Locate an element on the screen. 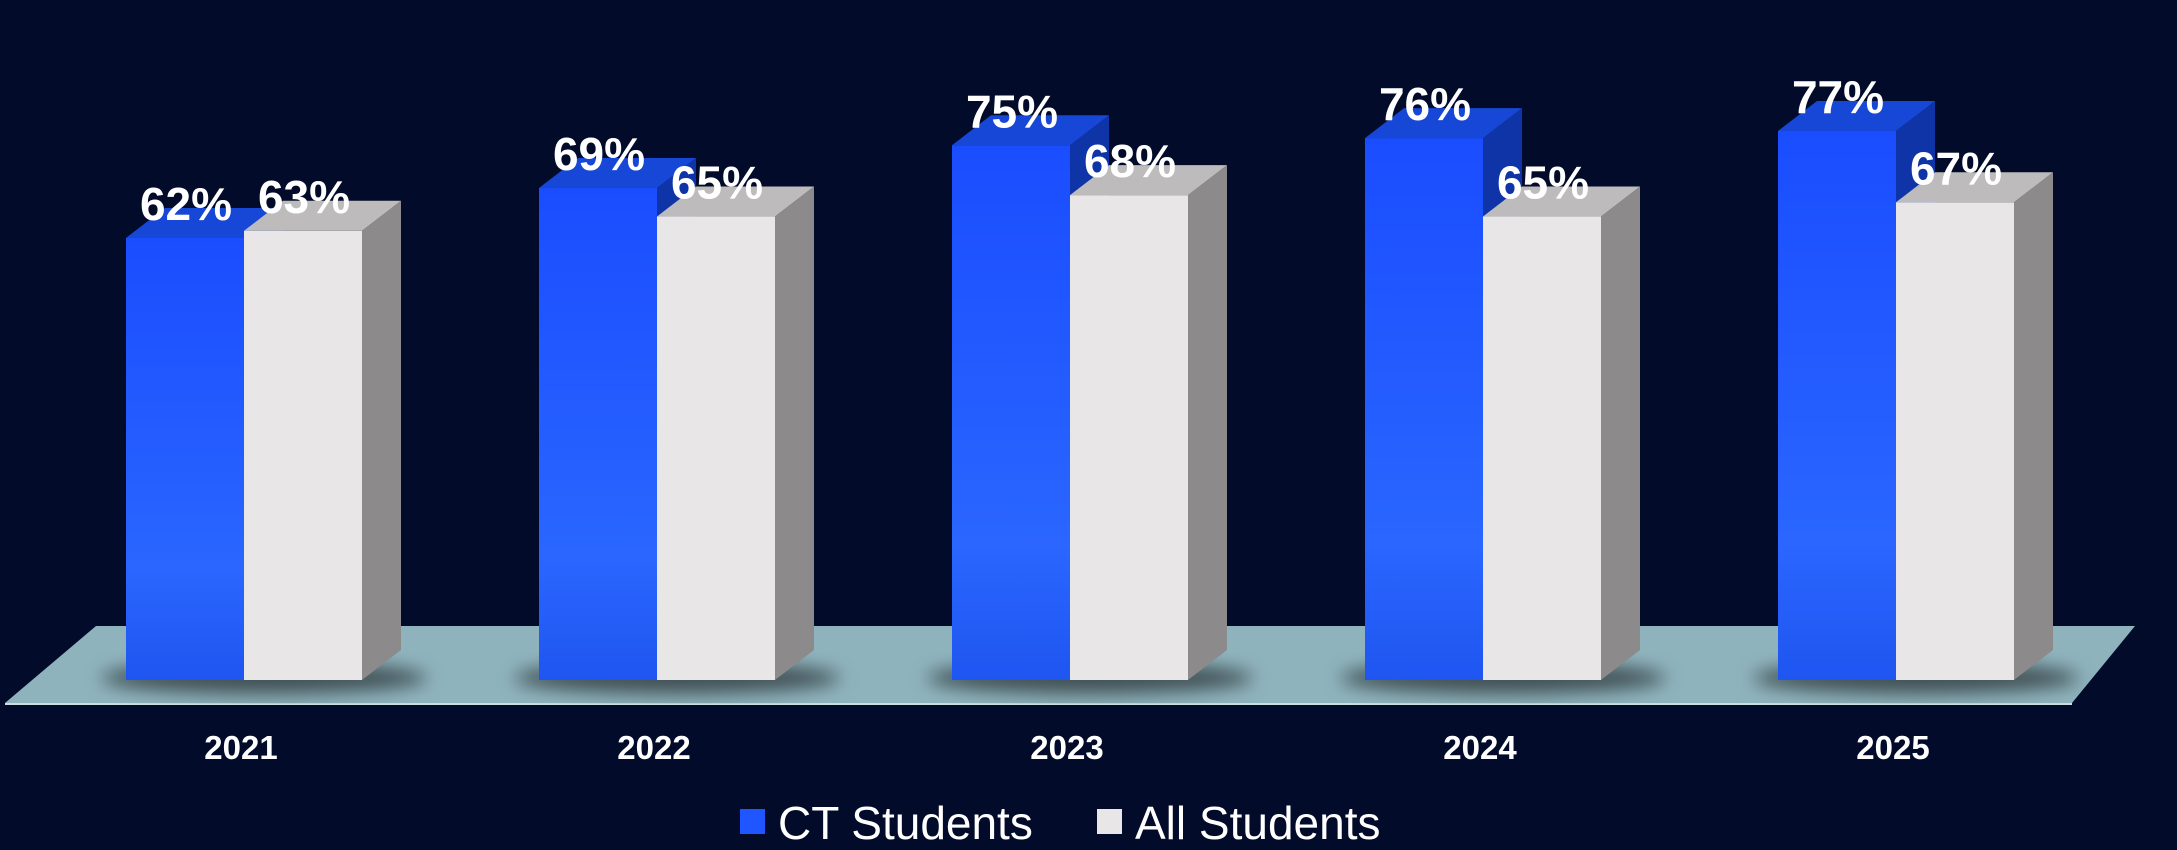  bar-2024-all-students is located at coordinates (1561, 433).